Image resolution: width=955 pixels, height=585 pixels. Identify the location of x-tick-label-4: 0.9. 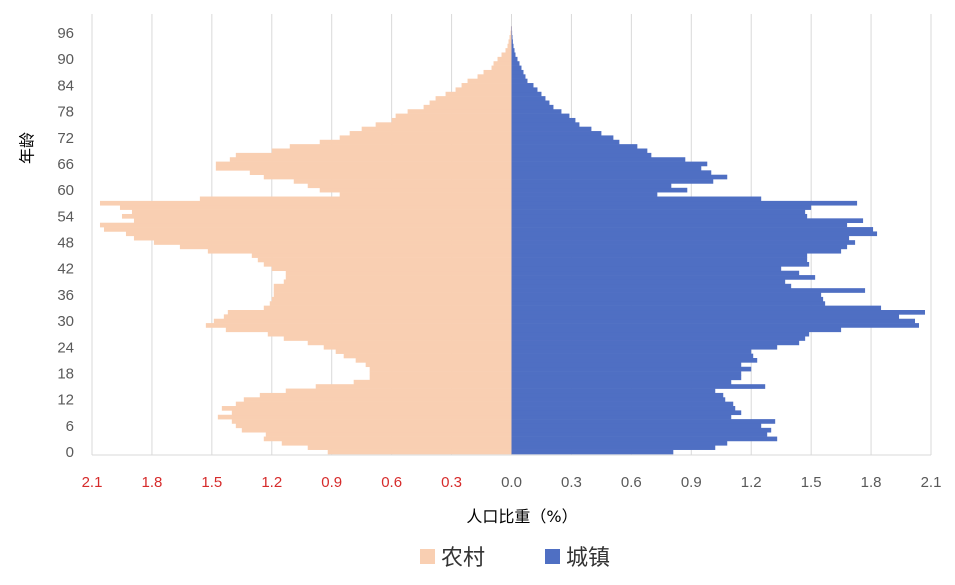
(331, 482).